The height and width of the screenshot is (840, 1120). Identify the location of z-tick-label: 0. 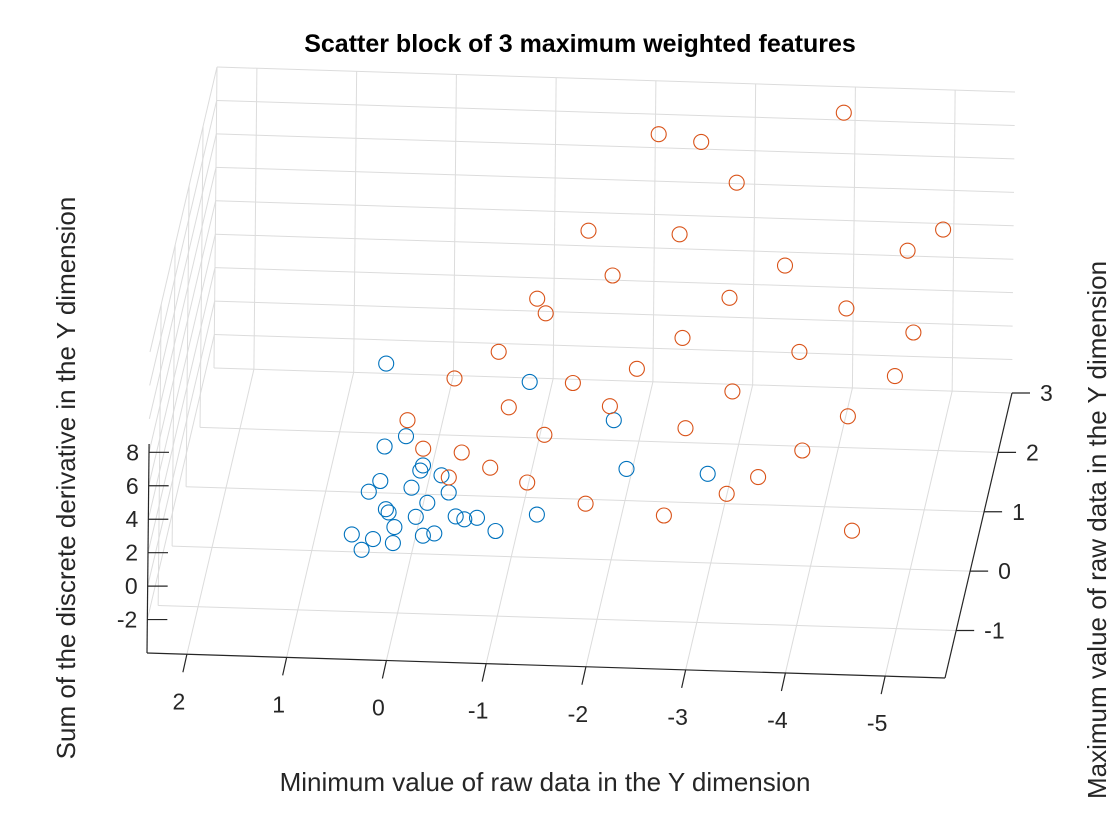
(131, 586).